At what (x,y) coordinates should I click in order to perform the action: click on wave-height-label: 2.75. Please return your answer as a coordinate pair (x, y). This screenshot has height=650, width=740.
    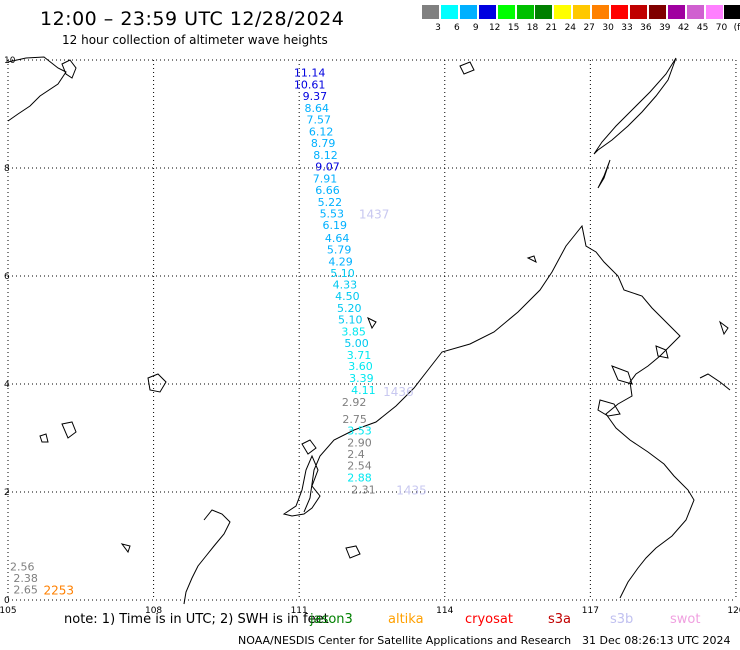
    Looking at the image, I should click on (354, 419).